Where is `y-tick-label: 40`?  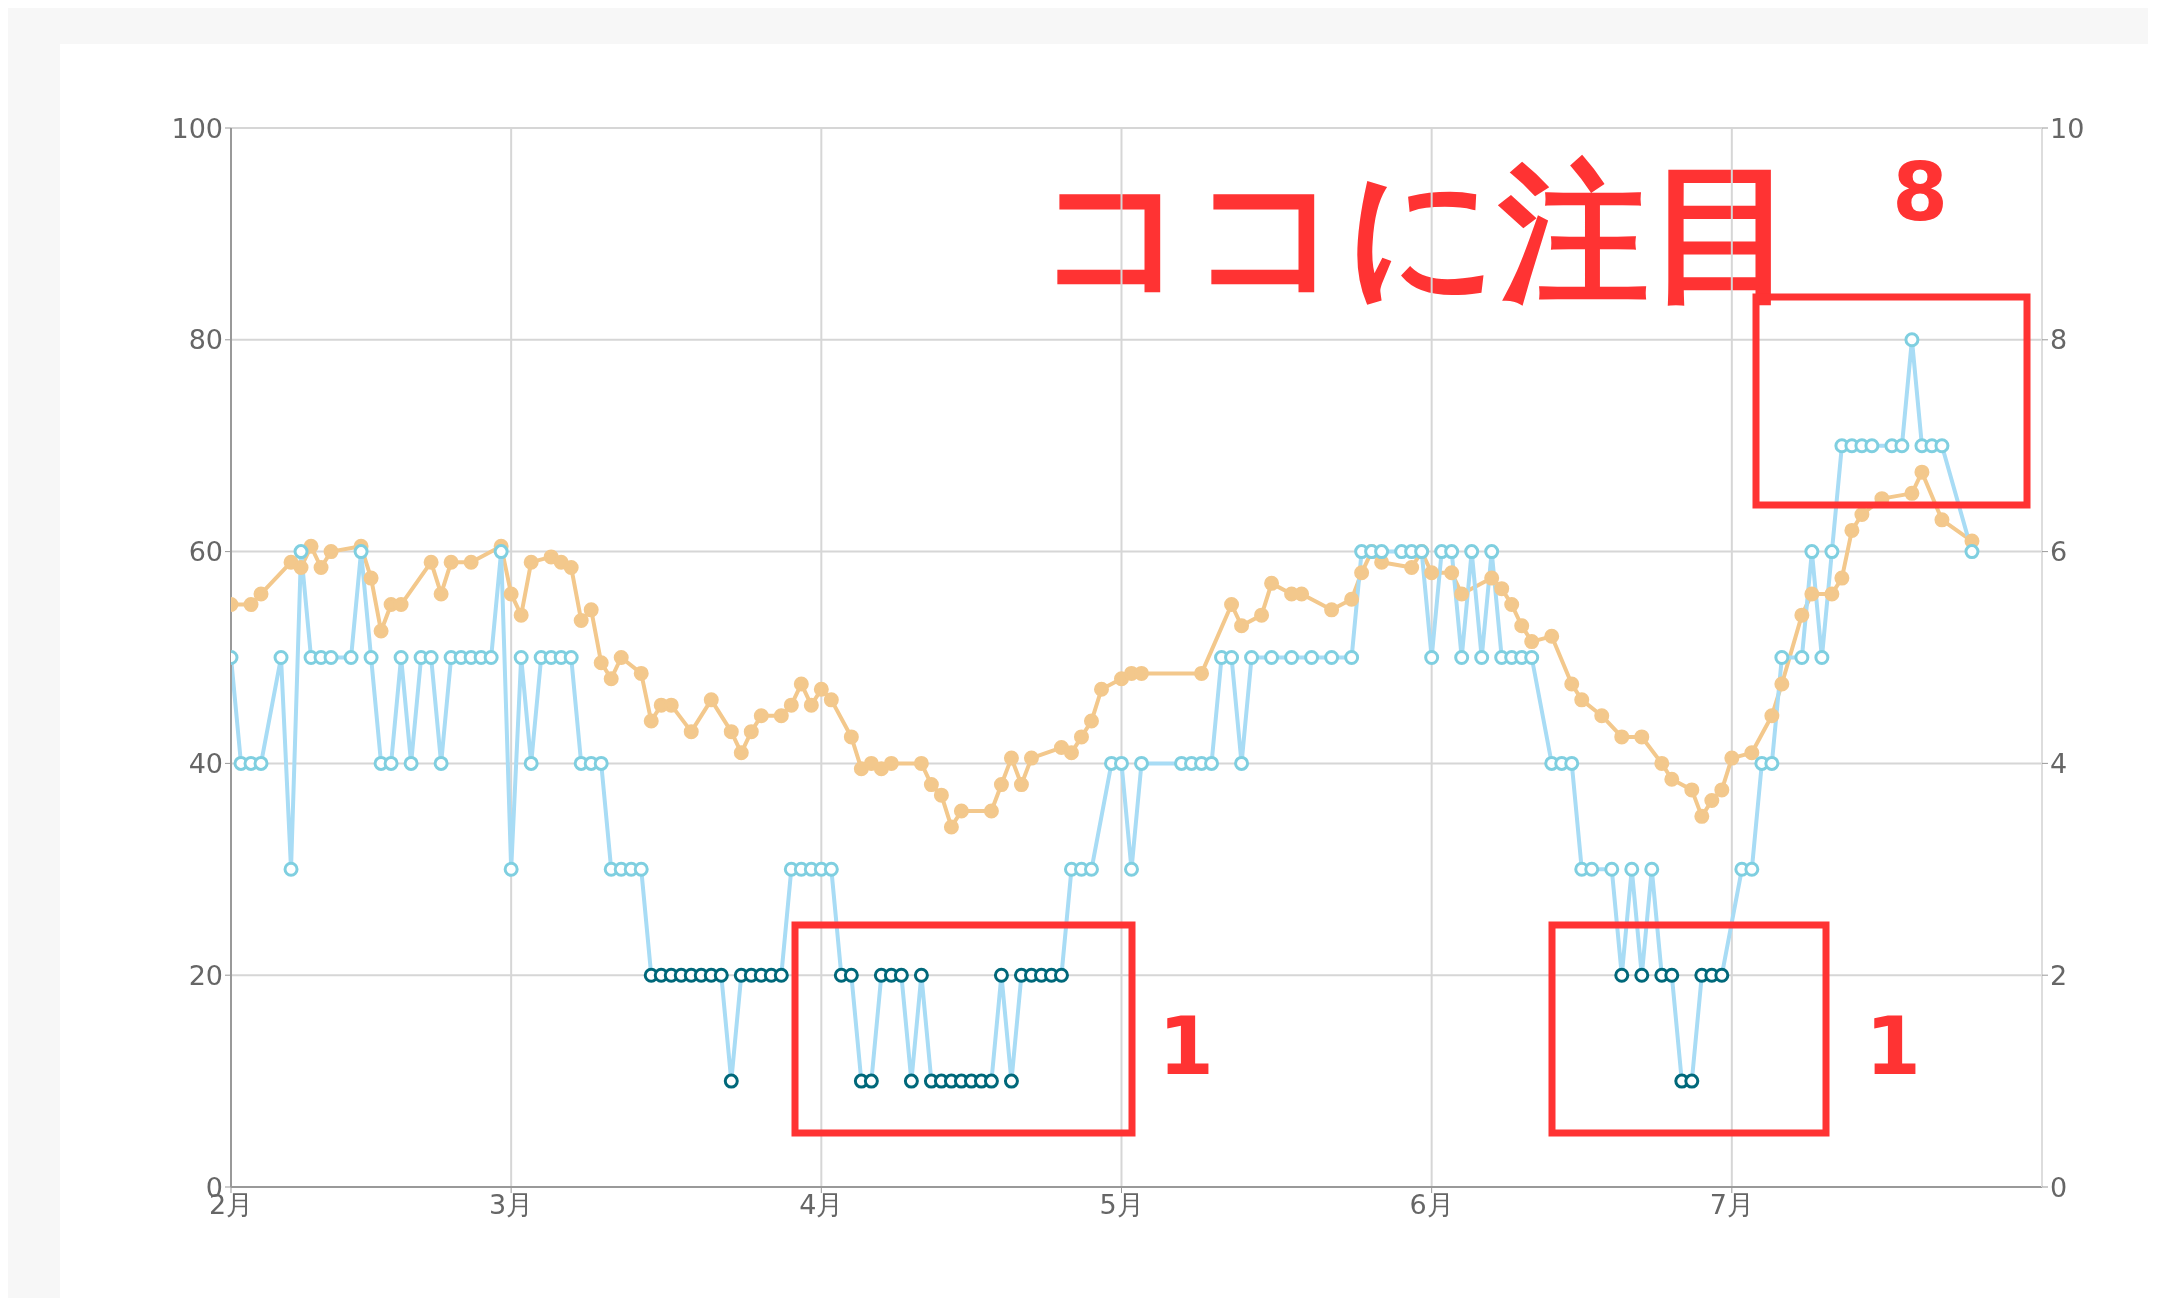
y-tick-label: 40 is located at coordinates (205, 763).